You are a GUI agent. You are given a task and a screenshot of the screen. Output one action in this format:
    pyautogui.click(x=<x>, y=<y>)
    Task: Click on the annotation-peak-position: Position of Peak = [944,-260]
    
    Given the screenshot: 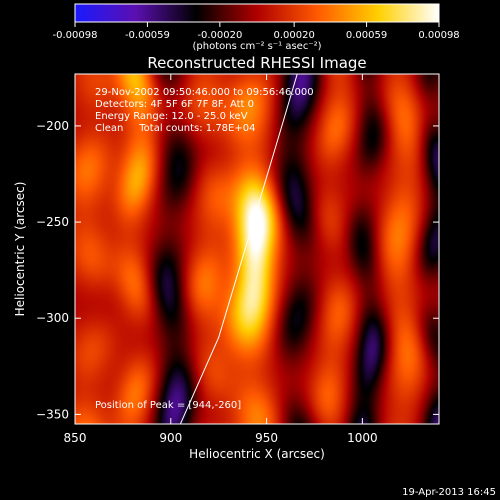 What is the action you would take?
    pyautogui.click(x=168, y=405)
    